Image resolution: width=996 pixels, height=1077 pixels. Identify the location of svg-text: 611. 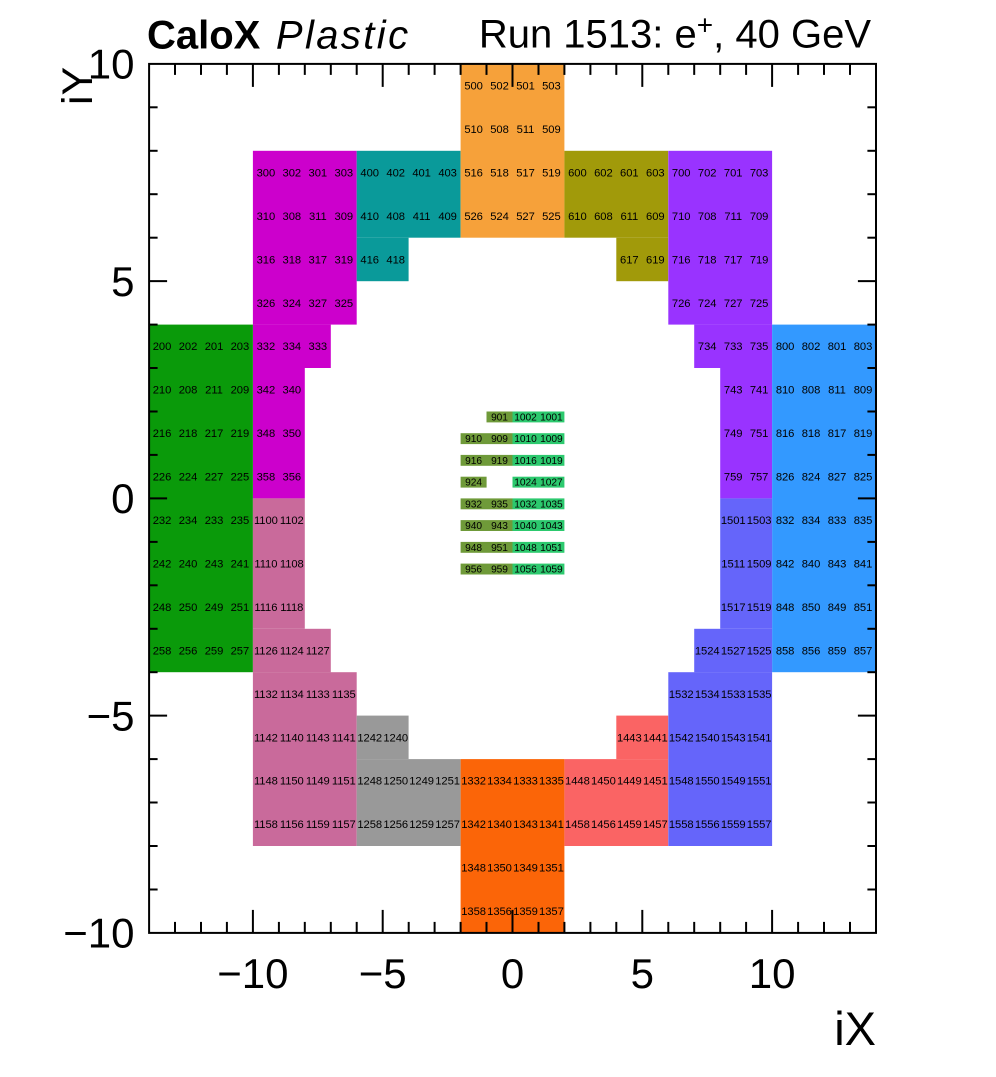
(629, 217).